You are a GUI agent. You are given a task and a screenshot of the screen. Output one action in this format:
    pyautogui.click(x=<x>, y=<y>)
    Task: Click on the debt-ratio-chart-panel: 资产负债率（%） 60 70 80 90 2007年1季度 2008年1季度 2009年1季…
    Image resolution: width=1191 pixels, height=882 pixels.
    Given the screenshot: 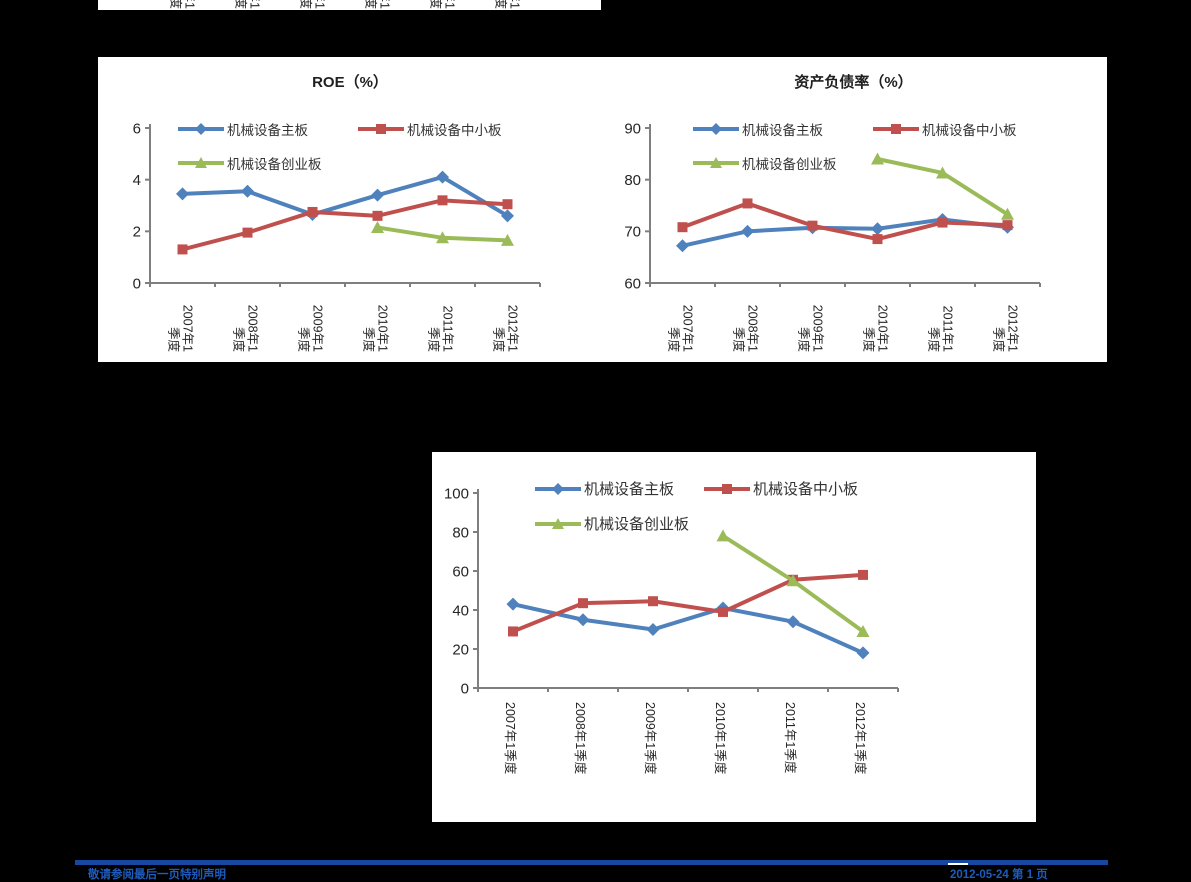 What is the action you would take?
    pyautogui.click(x=853, y=209)
    